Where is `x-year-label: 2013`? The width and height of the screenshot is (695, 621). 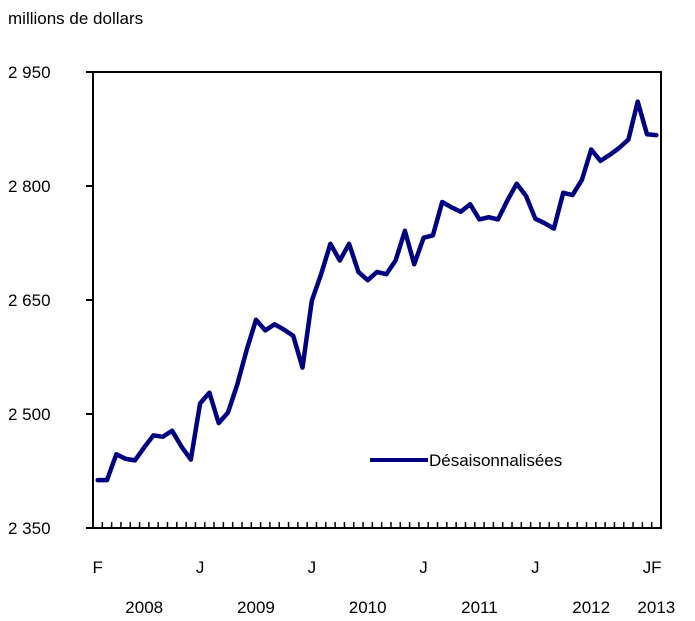
x-year-label: 2013 is located at coordinates (656, 607).